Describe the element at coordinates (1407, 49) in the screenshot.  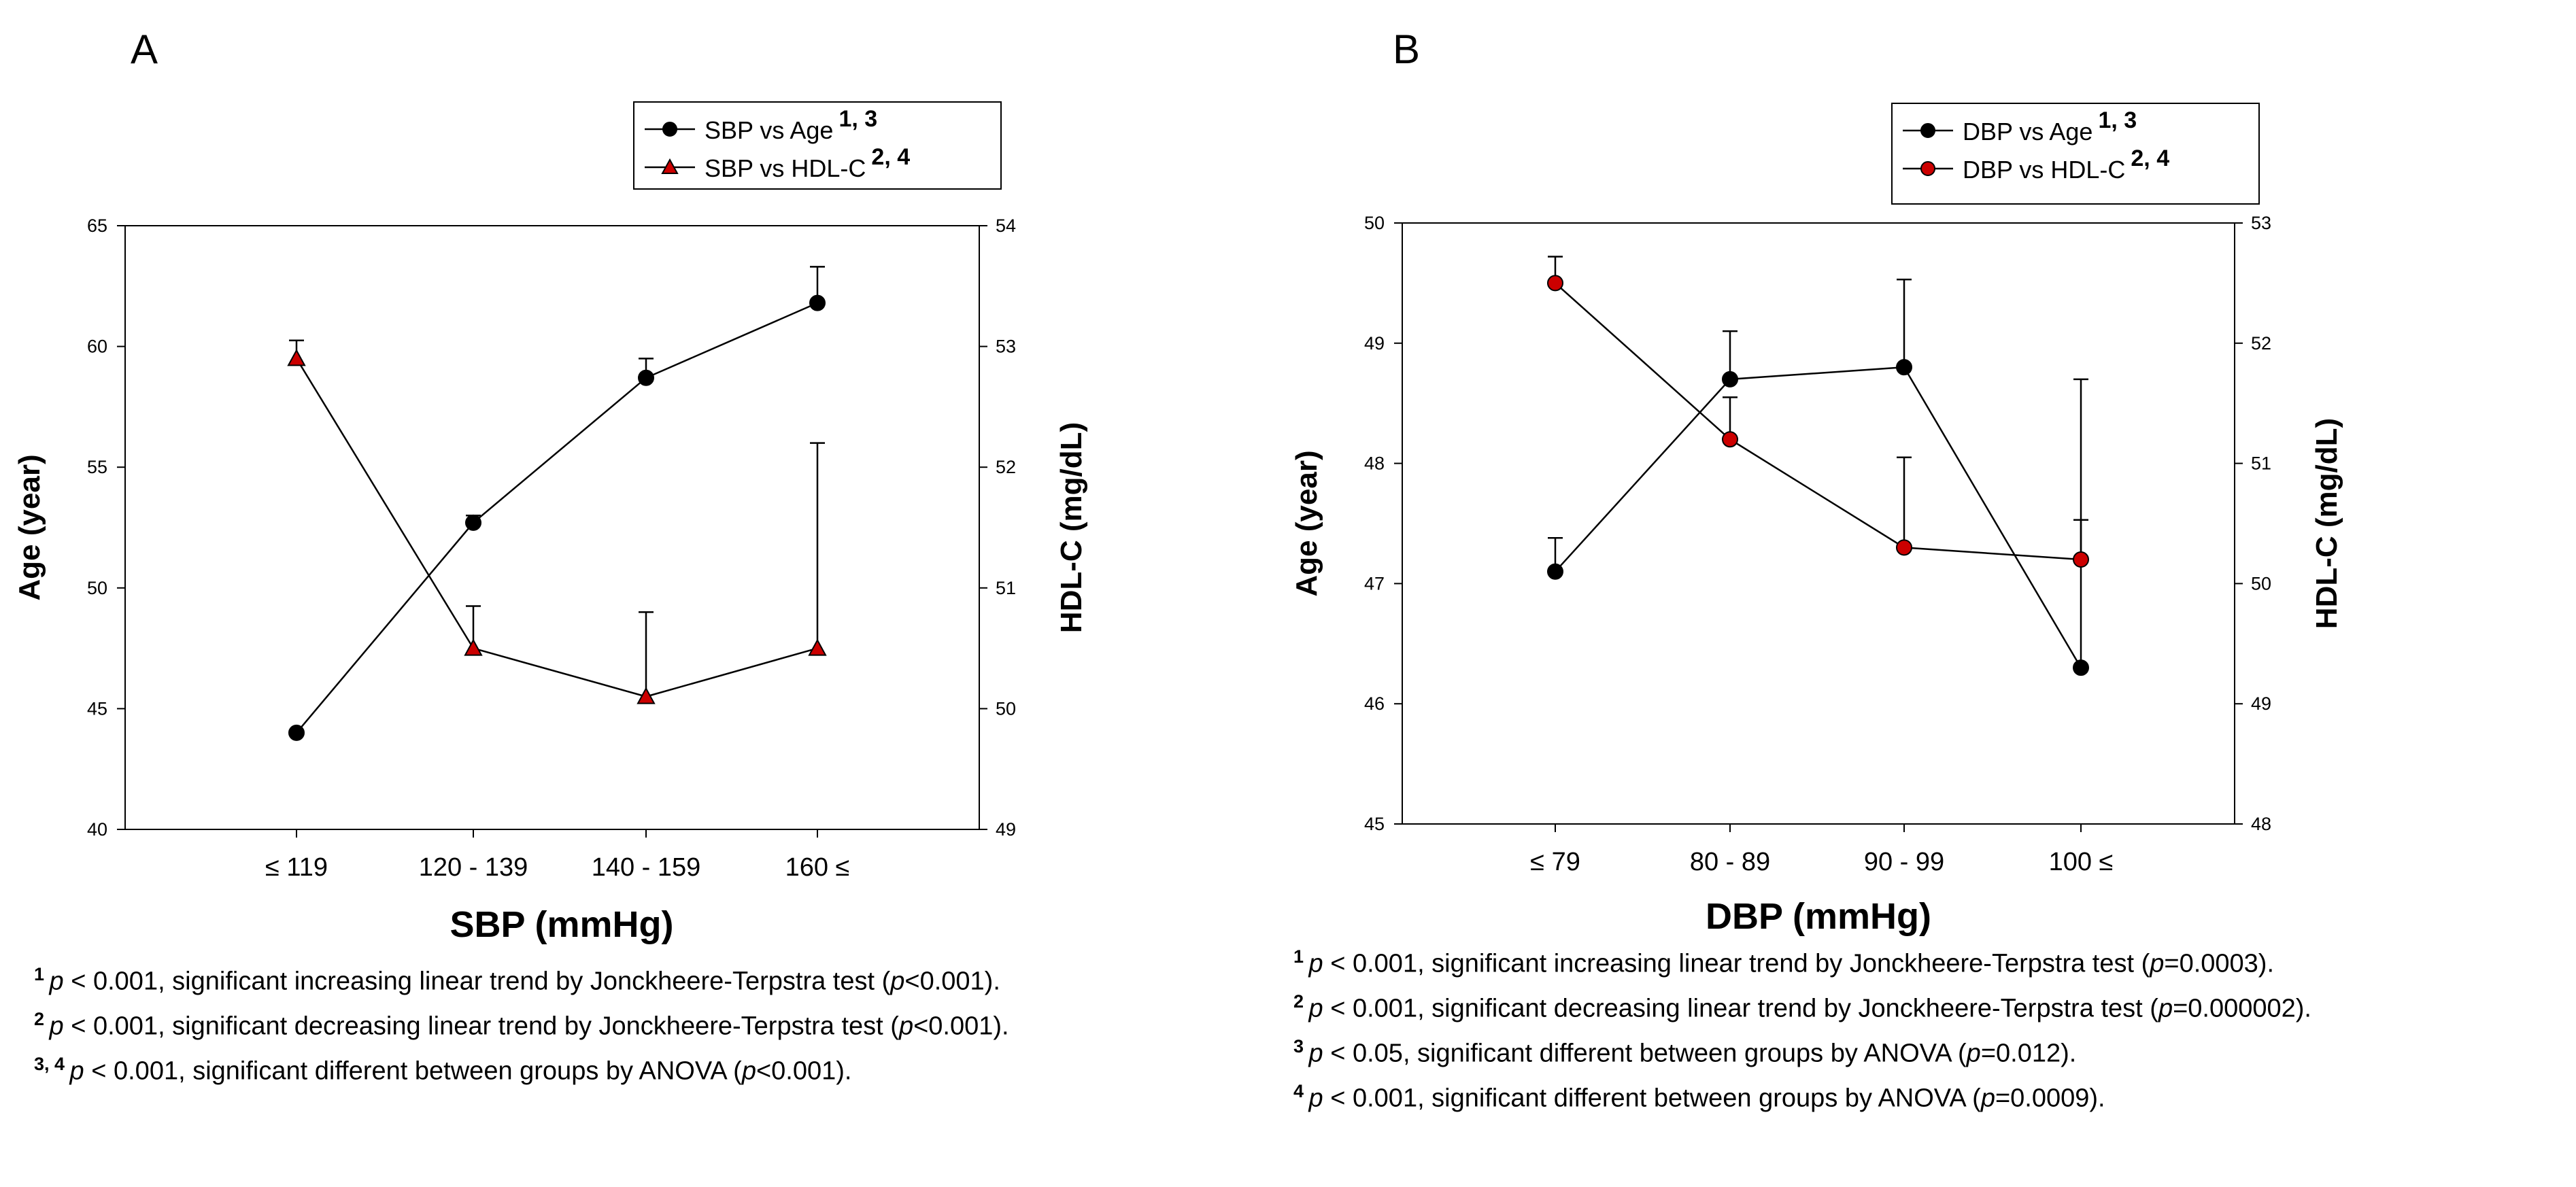
I see `panel-b-letter: B` at that location.